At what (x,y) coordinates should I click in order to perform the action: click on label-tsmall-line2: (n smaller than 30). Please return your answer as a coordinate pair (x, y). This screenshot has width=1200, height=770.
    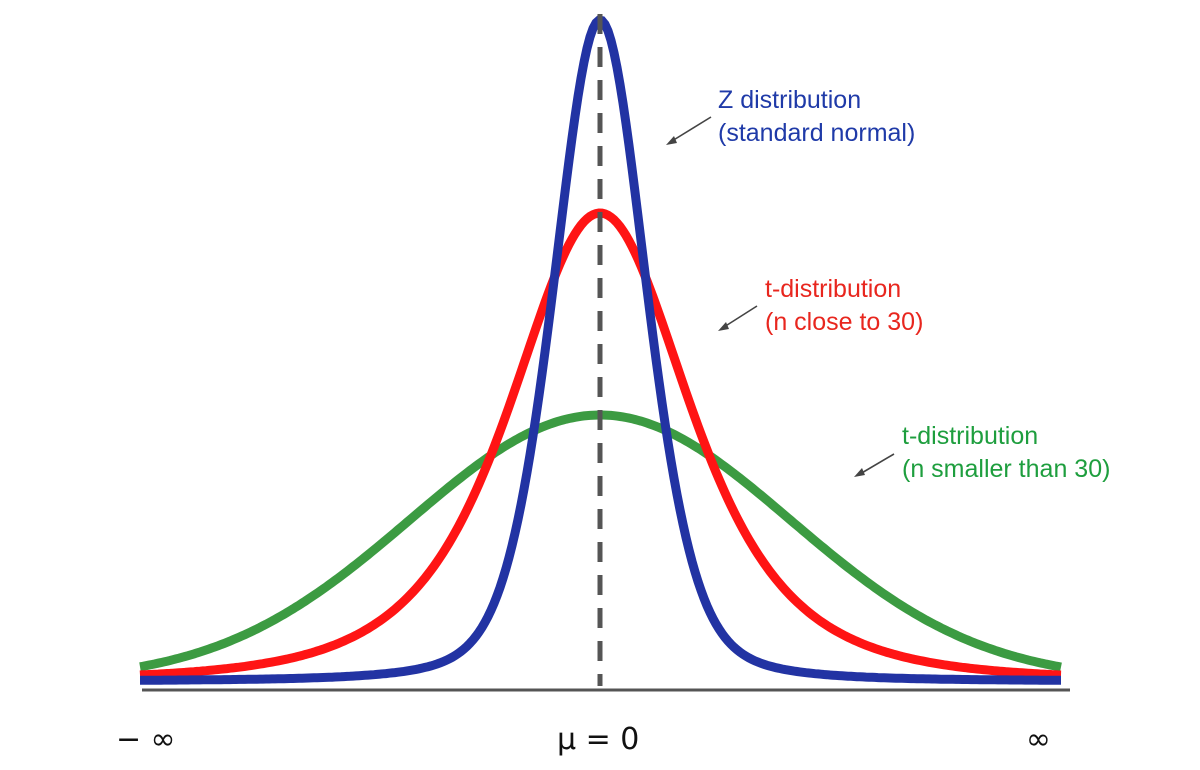
    Looking at the image, I should click on (1006, 469).